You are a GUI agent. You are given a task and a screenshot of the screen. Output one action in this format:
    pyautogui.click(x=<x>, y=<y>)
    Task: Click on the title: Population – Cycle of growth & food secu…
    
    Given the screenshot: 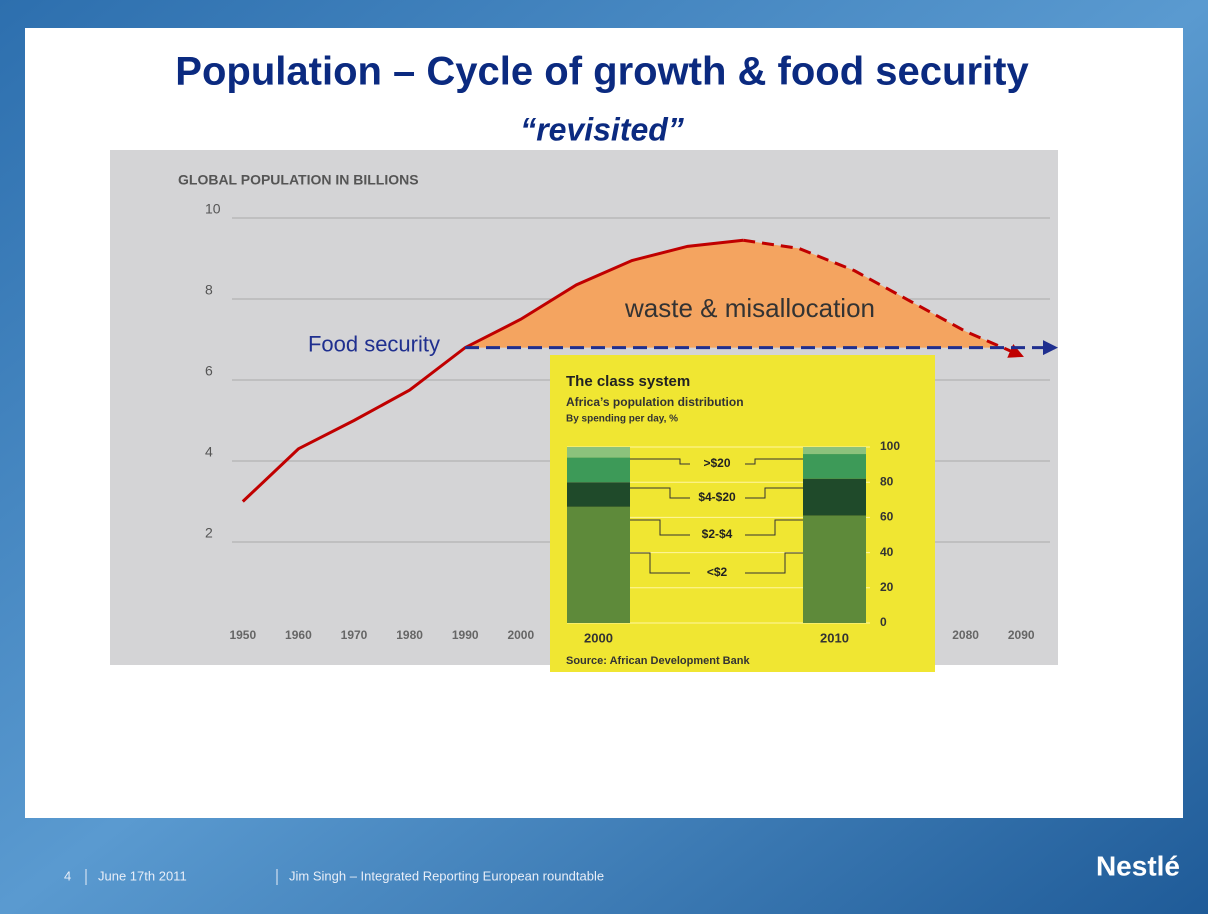 What is the action you would take?
    pyautogui.click(x=602, y=72)
    